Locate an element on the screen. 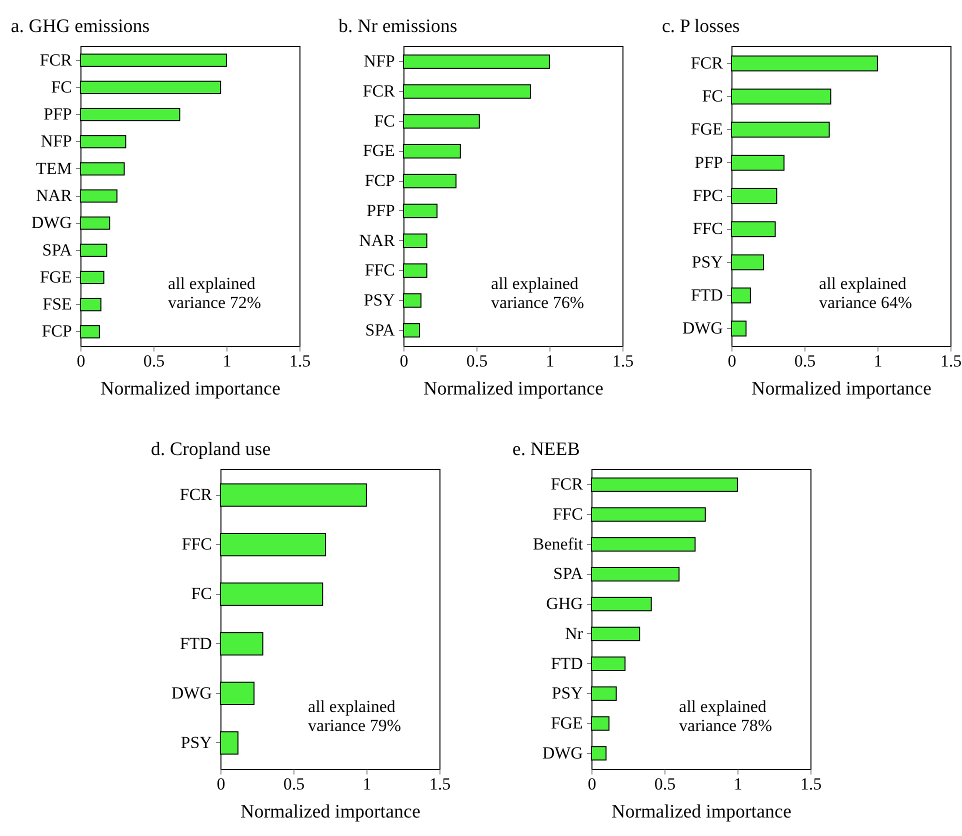  y-tick-label: TEM is located at coordinates (54, 168).